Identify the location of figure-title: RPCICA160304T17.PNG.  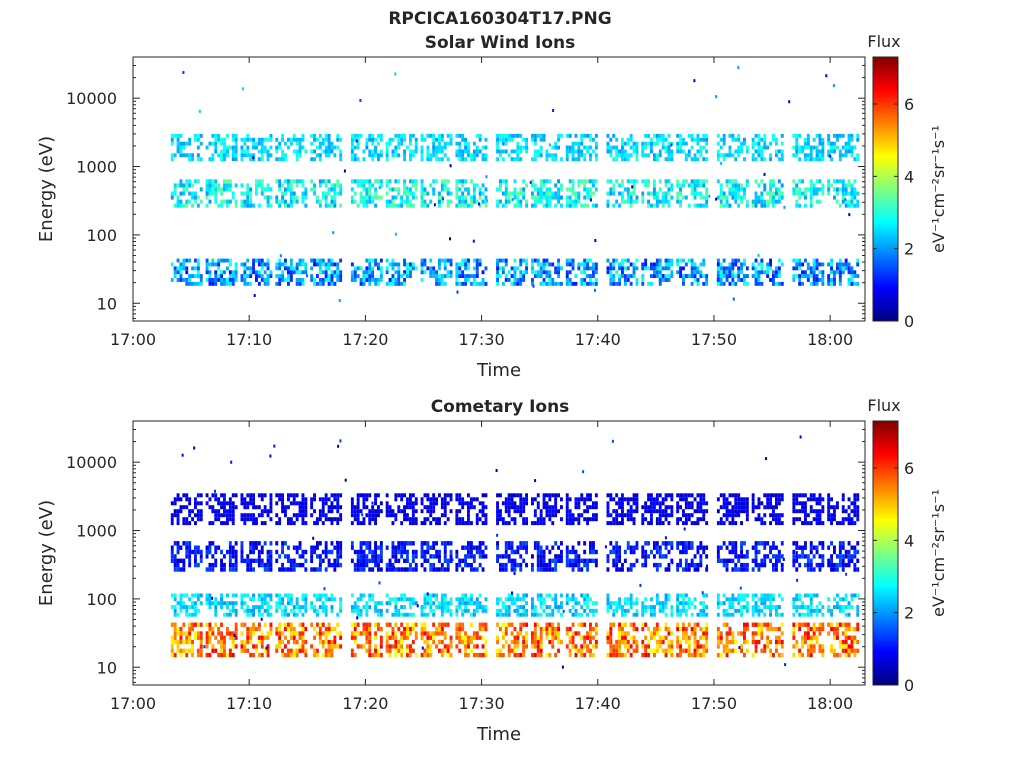
(499, 19).